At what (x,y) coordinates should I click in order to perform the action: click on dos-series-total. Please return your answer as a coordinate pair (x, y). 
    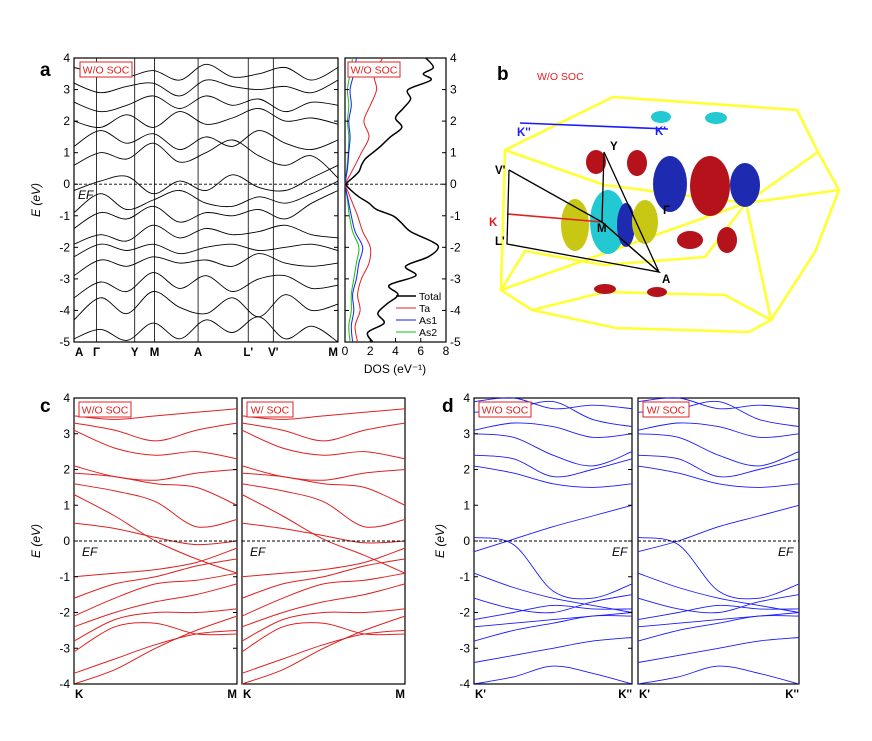
    Looking at the image, I should click on (392, 200).